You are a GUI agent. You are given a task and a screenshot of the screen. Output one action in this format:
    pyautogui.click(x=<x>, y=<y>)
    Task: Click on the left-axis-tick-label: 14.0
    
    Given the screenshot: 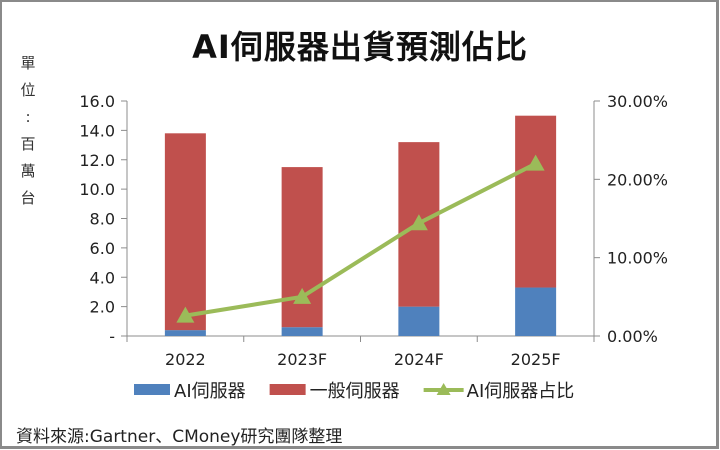 What is the action you would take?
    pyautogui.click(x=97, y=130)
    